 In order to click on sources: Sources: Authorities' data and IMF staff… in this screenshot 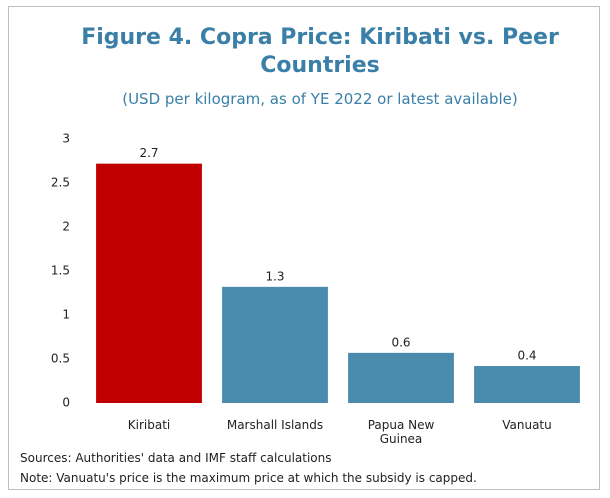, I will do `click(176, 458)`.